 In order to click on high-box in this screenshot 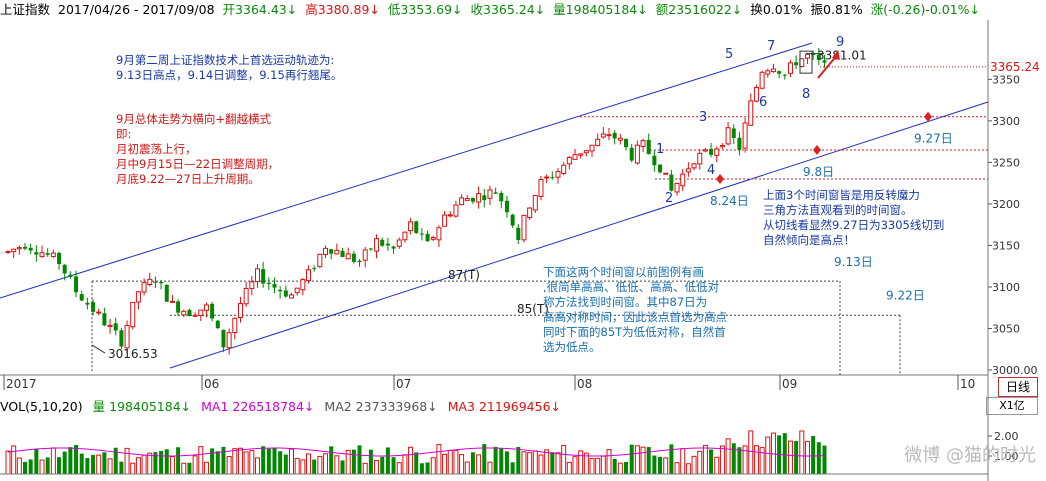, I will do `click(806, 62)`.